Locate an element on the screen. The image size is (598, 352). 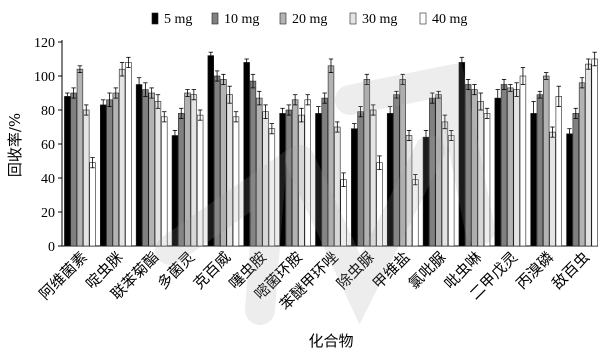
y-tick-label: 20 is located at coordinates (48, 213).